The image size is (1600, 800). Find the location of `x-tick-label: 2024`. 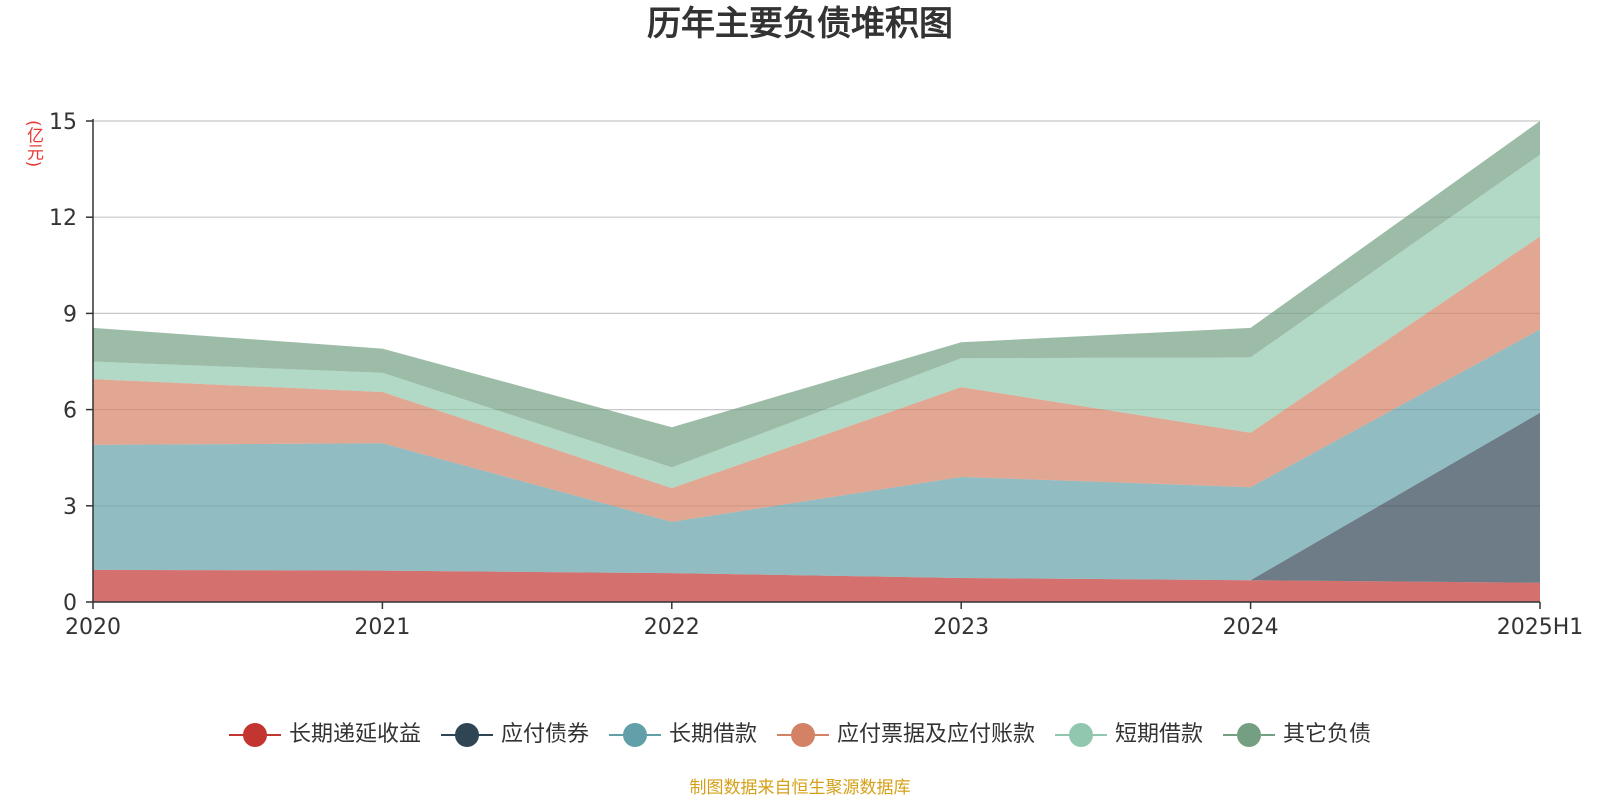

x-tick-label: 2024 is located at coordinates (1251, 627).